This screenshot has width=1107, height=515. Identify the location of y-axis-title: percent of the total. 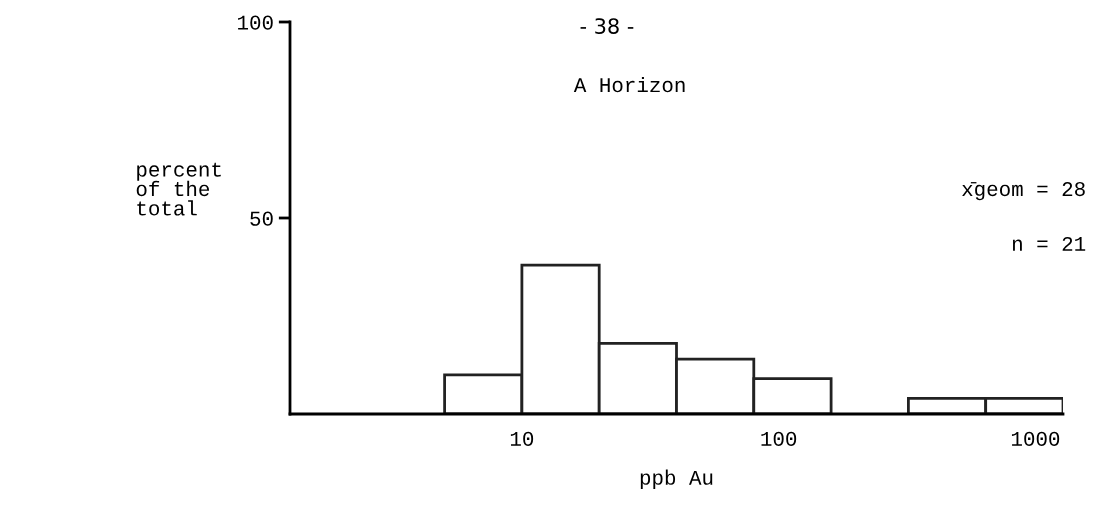
(178, 189).